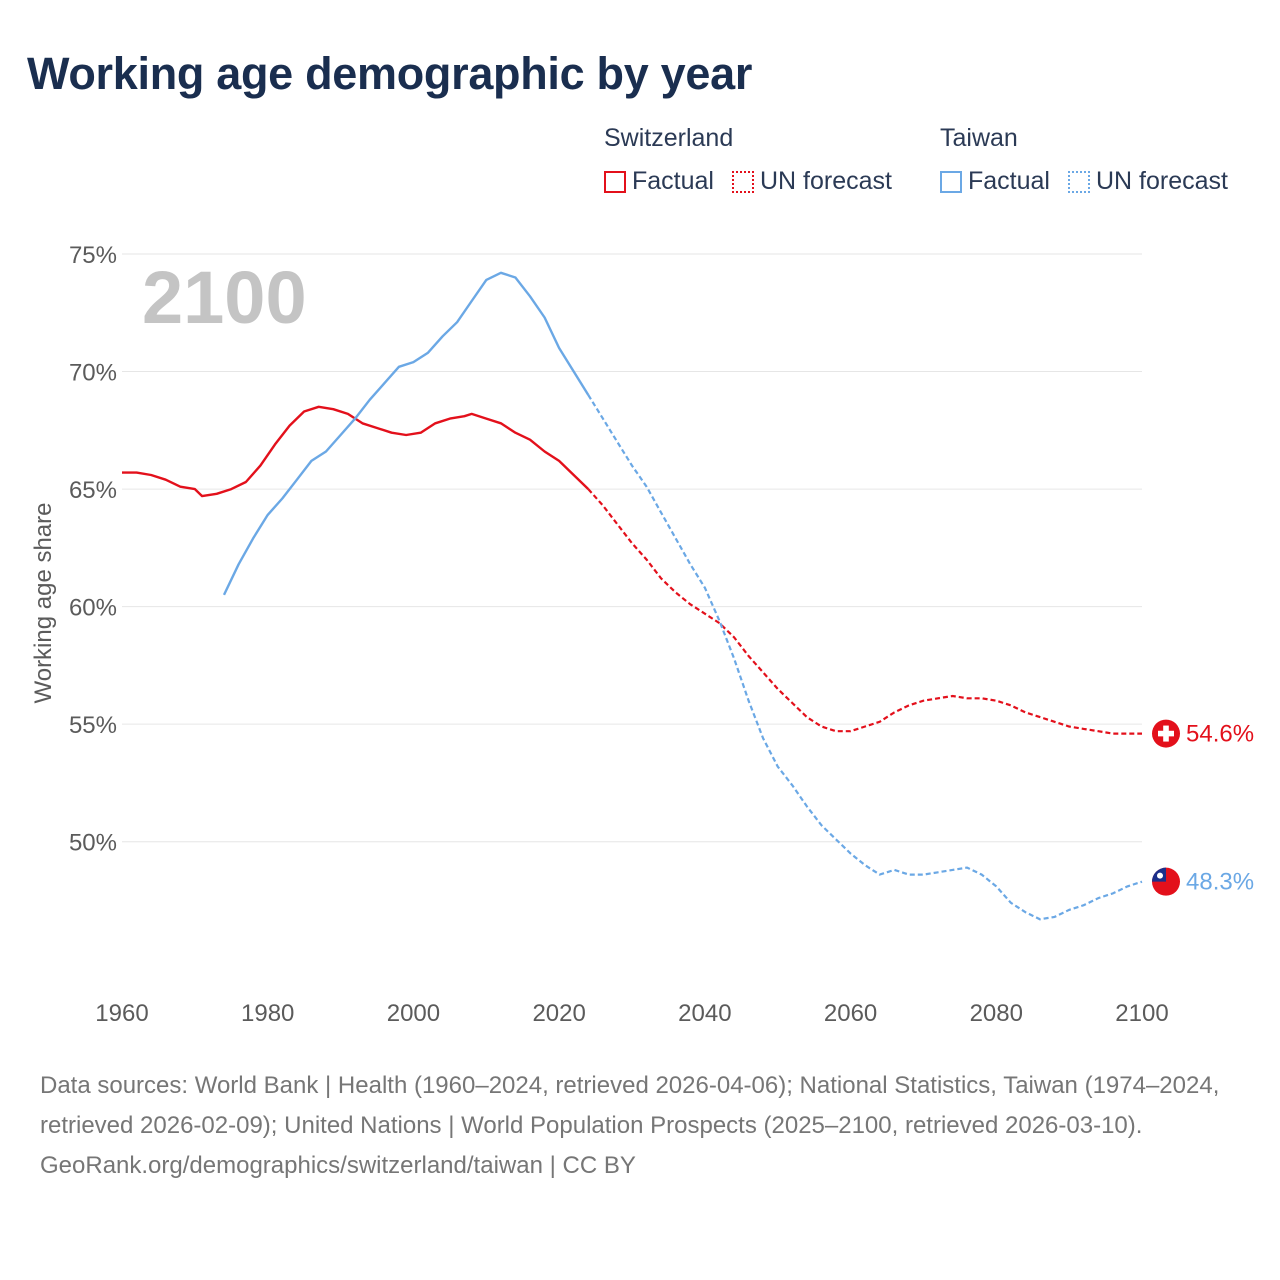  What do you see at coordinates (93, 843) in the screenshot?
I see `y-tick-label: 50%` at bounding box center [93, 843].